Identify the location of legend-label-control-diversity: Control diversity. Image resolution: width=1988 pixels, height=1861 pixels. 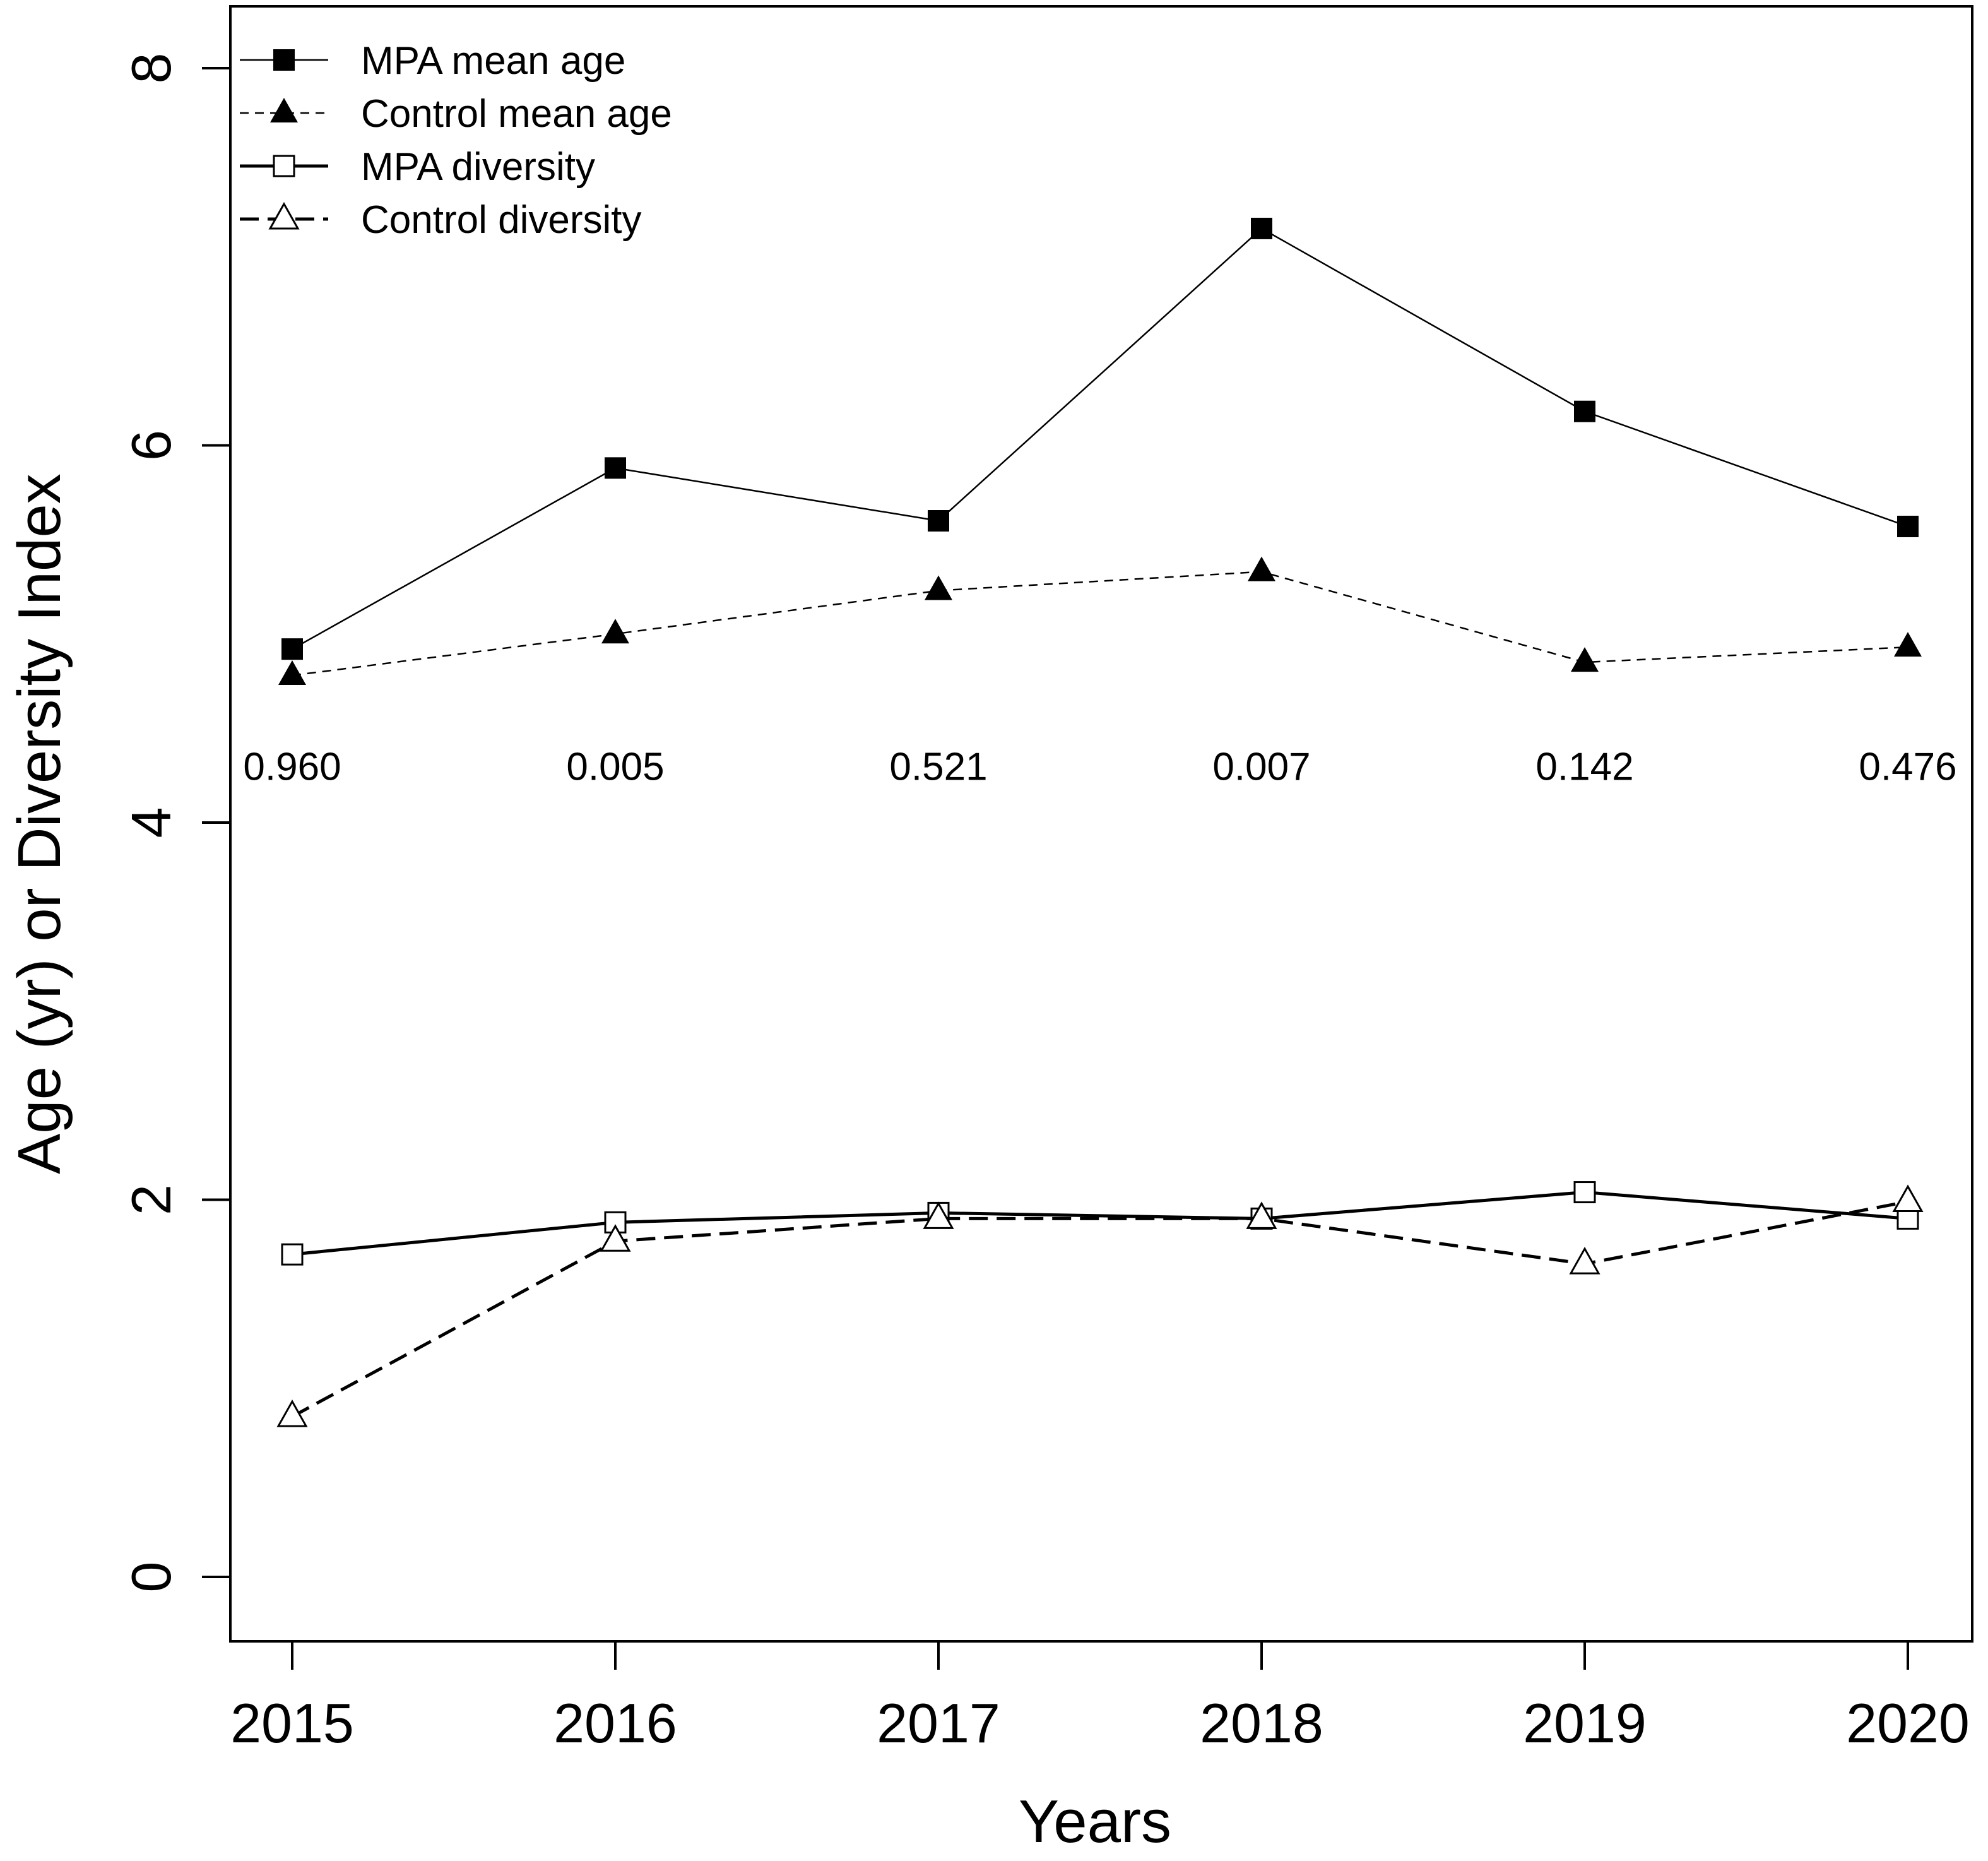
(501, 220).